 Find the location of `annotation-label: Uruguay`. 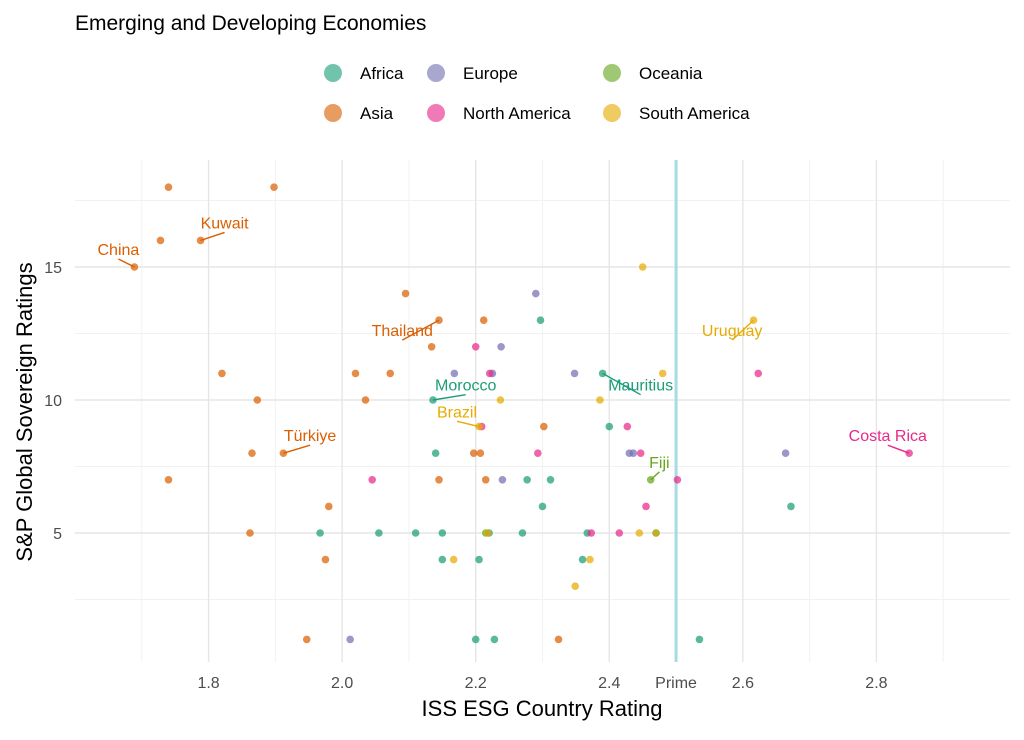

annotation-label: Uruguay is located at coordinates (732, 331).